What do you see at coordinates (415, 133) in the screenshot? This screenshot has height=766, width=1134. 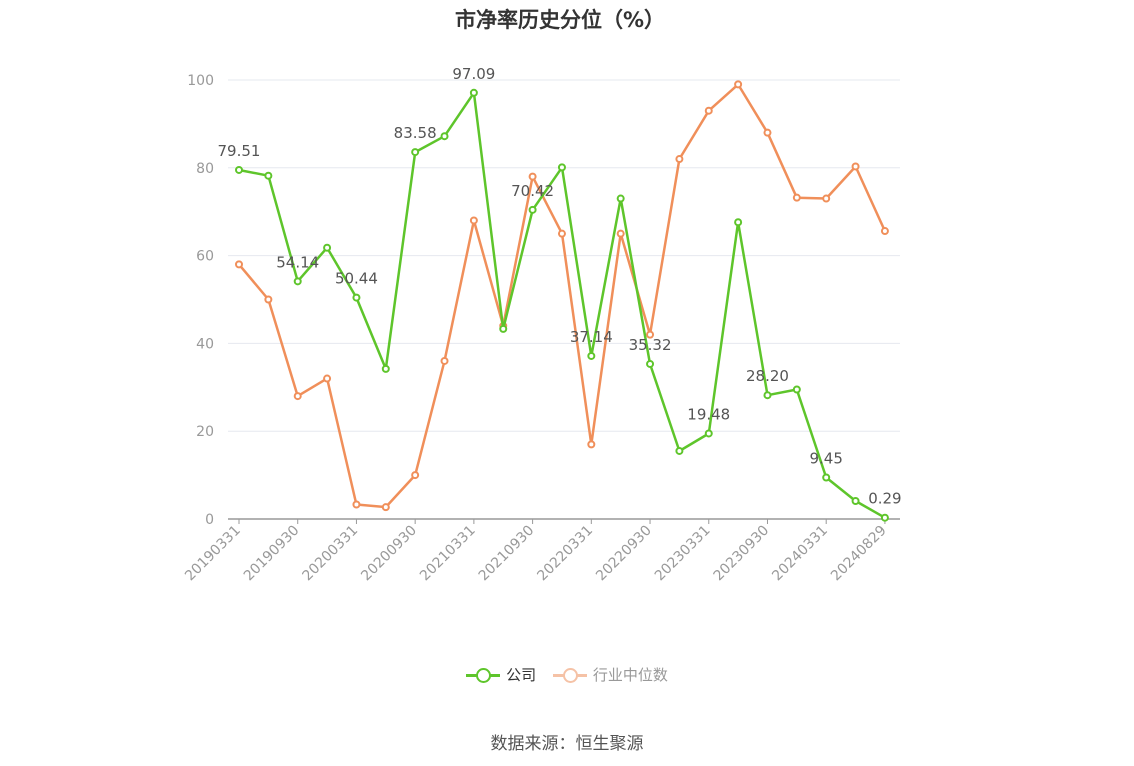 I see `data-label-company: 83.58` at bounding box center [415, 133].